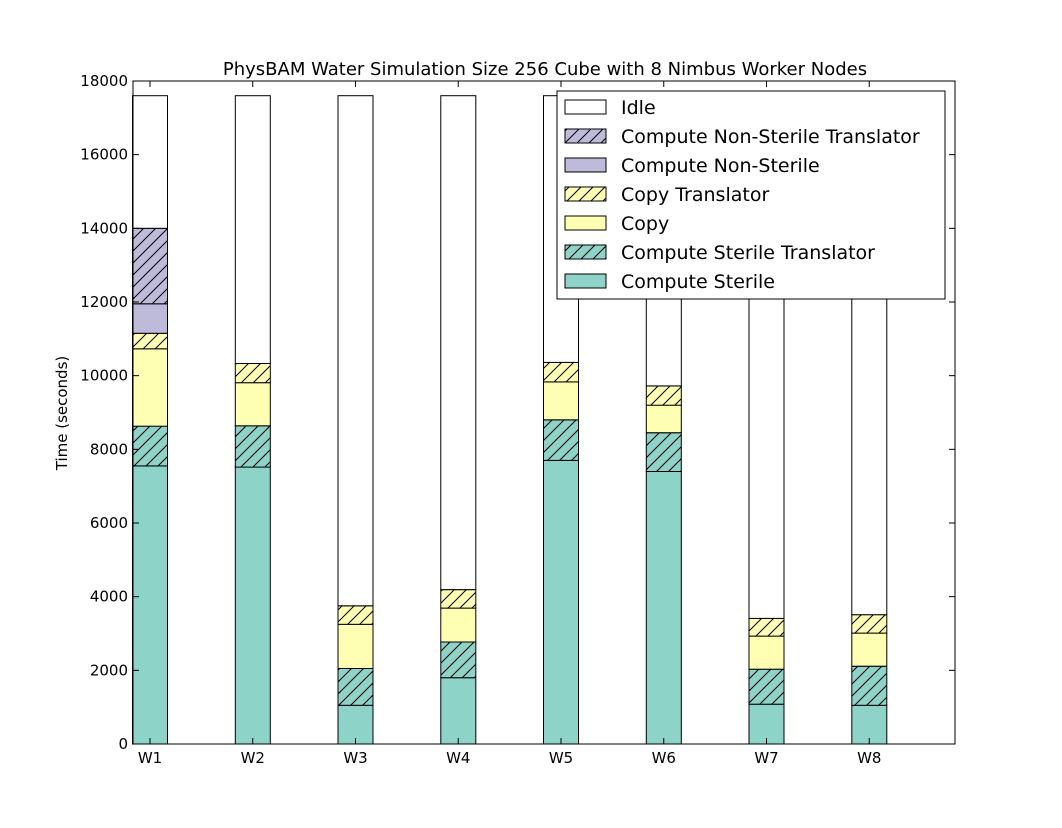 This screenshot has height=828, width=1062. Describe the element at coordinates (109, 670) in the screenshot. I see `y-tick-label: 2000` at that location.